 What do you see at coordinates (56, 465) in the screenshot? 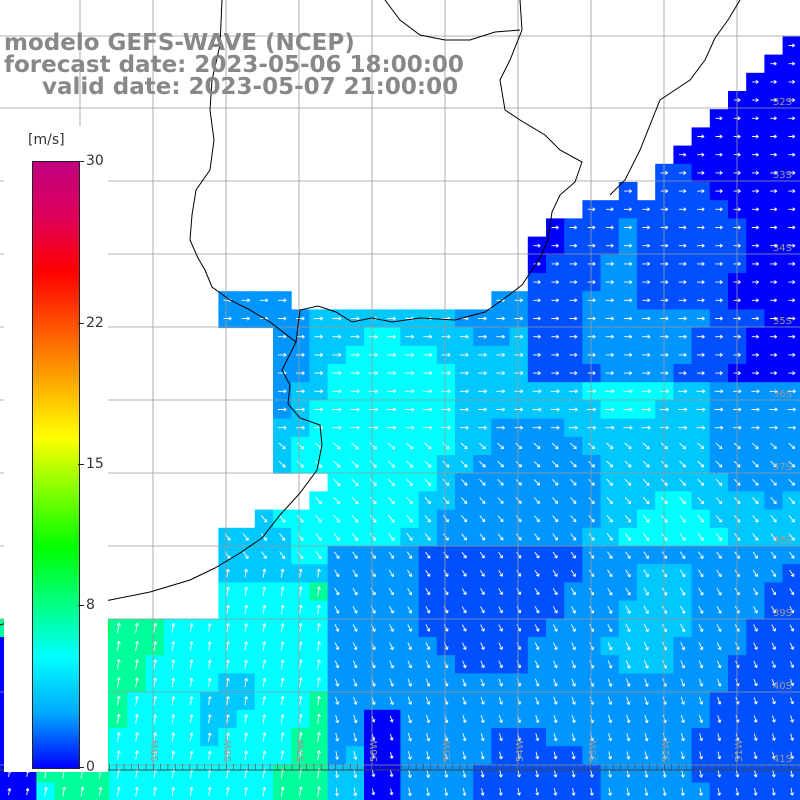
I see `colorbar-gradient` at bounding box center [56, 465].